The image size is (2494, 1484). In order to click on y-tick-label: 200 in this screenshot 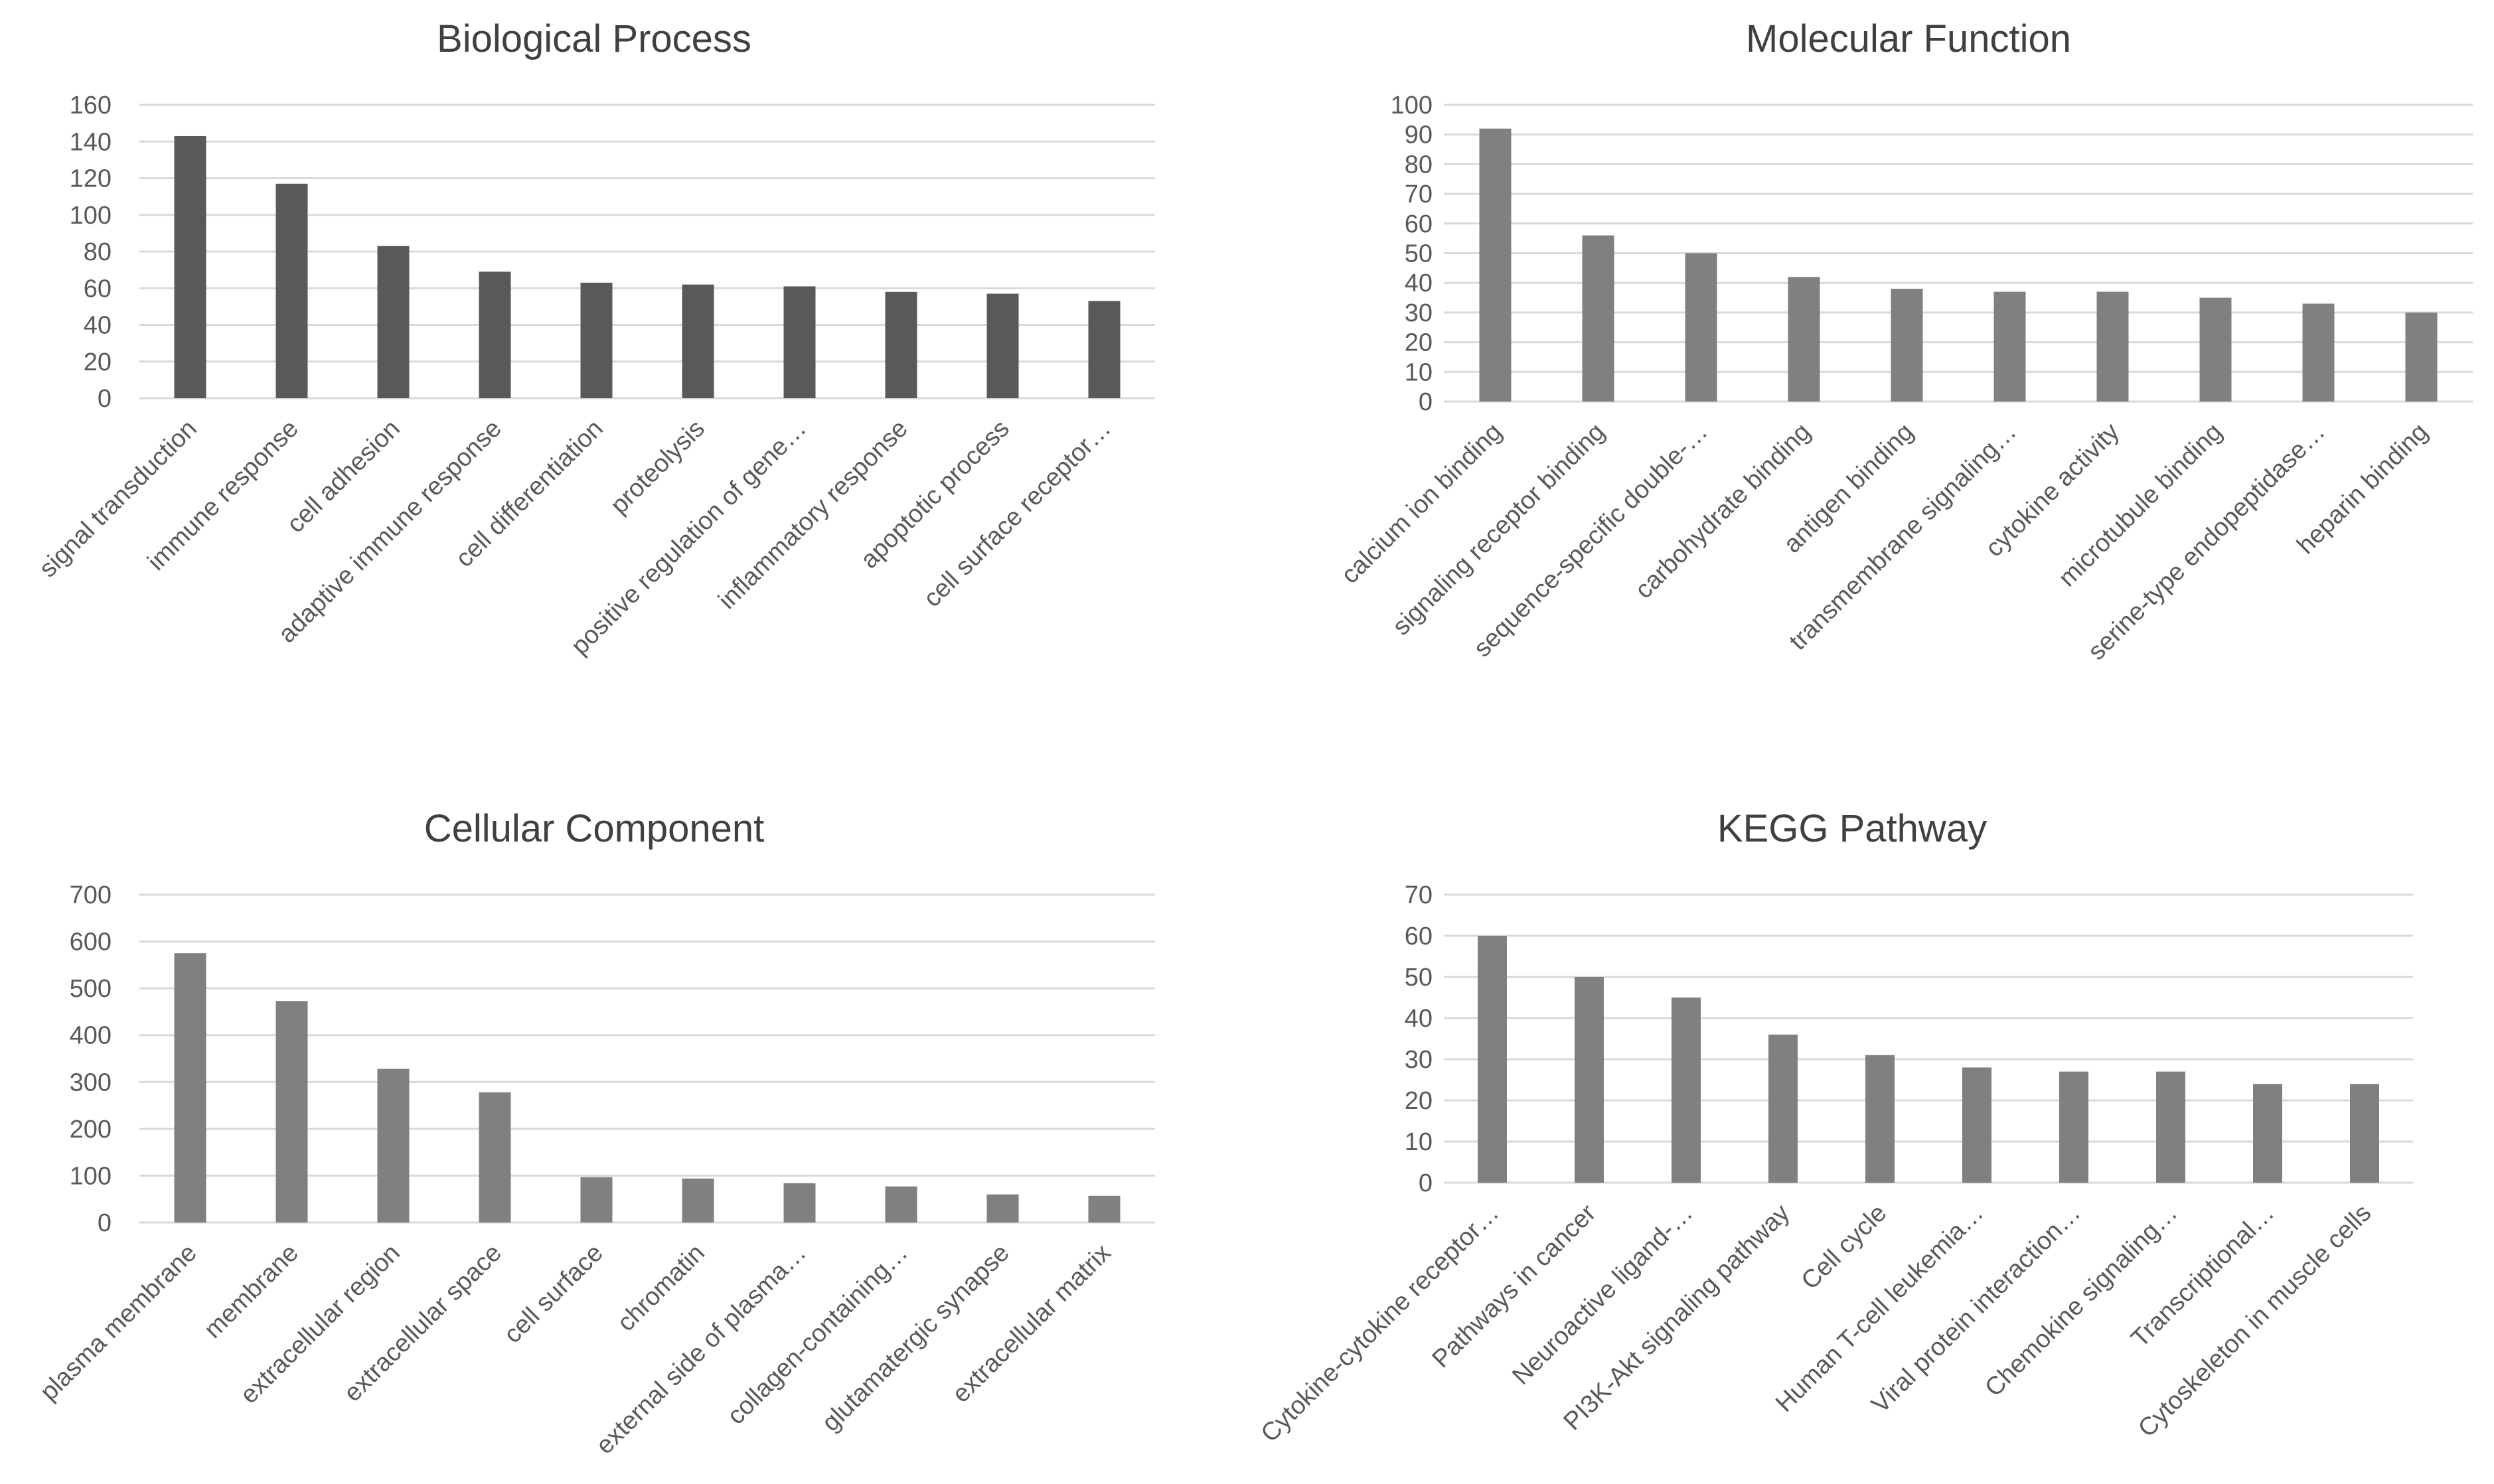, I will do `click(91, 1130)`.